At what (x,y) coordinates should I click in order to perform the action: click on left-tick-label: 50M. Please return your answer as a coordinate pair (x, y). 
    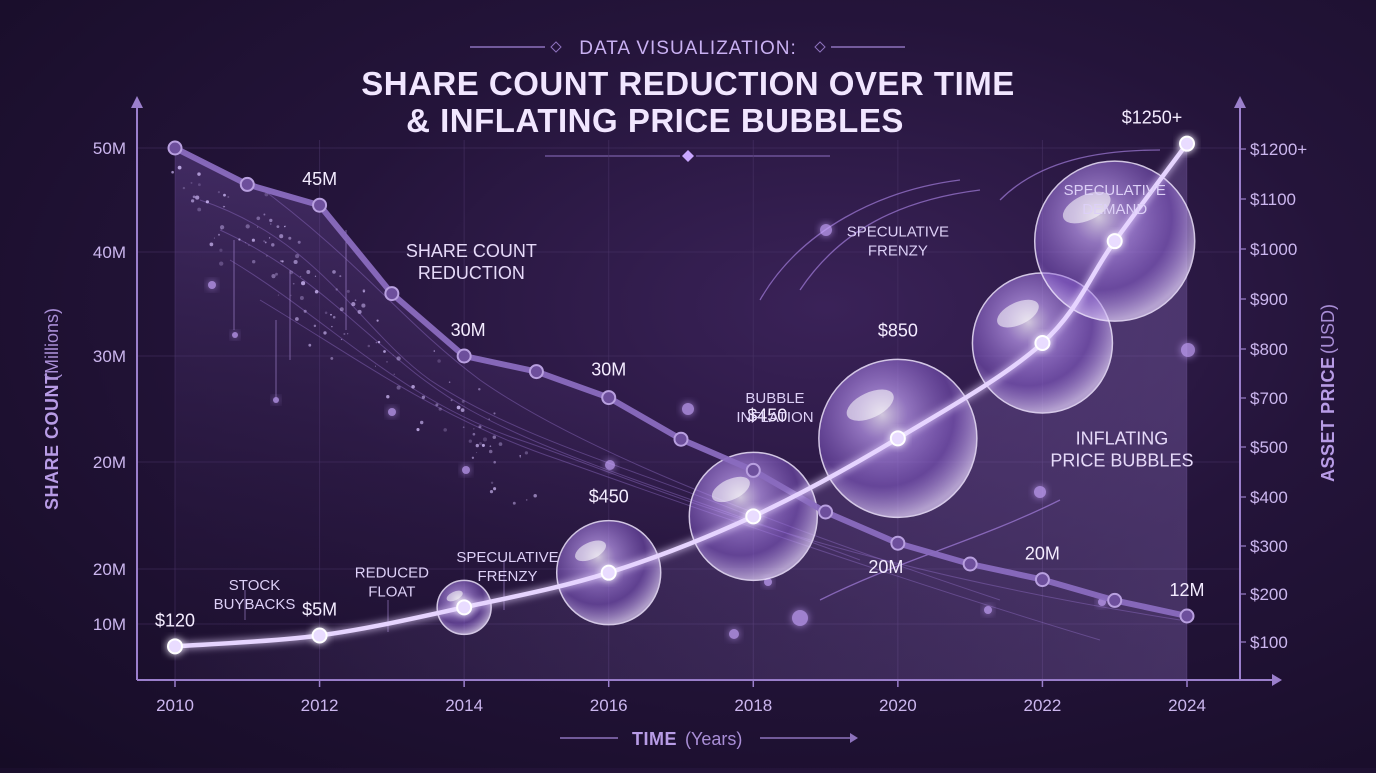
    Looking at the image, I should click on (109, 148).